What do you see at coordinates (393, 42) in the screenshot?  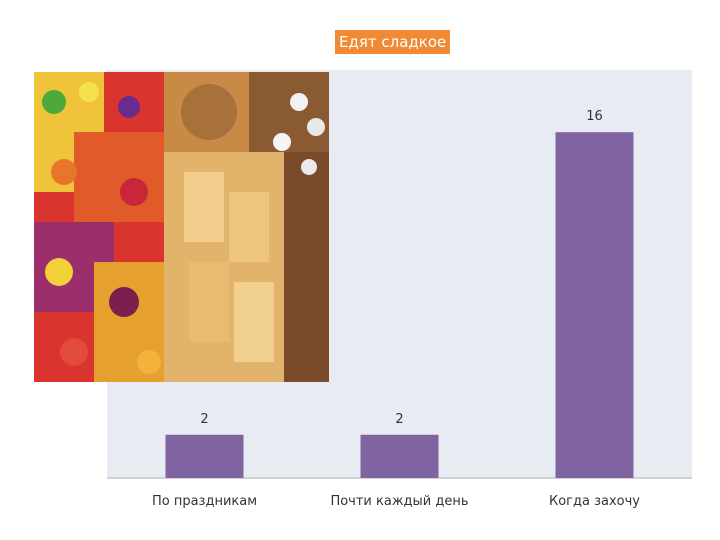 I see `chart-title: Едят сладкое` at bounding box center [393, 42].